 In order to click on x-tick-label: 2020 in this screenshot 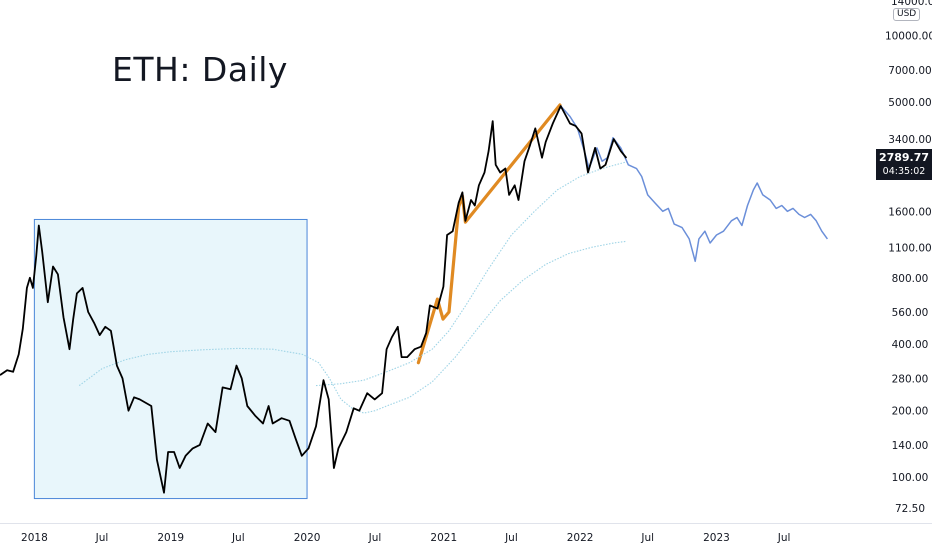, I will do `click(307, 538)`.